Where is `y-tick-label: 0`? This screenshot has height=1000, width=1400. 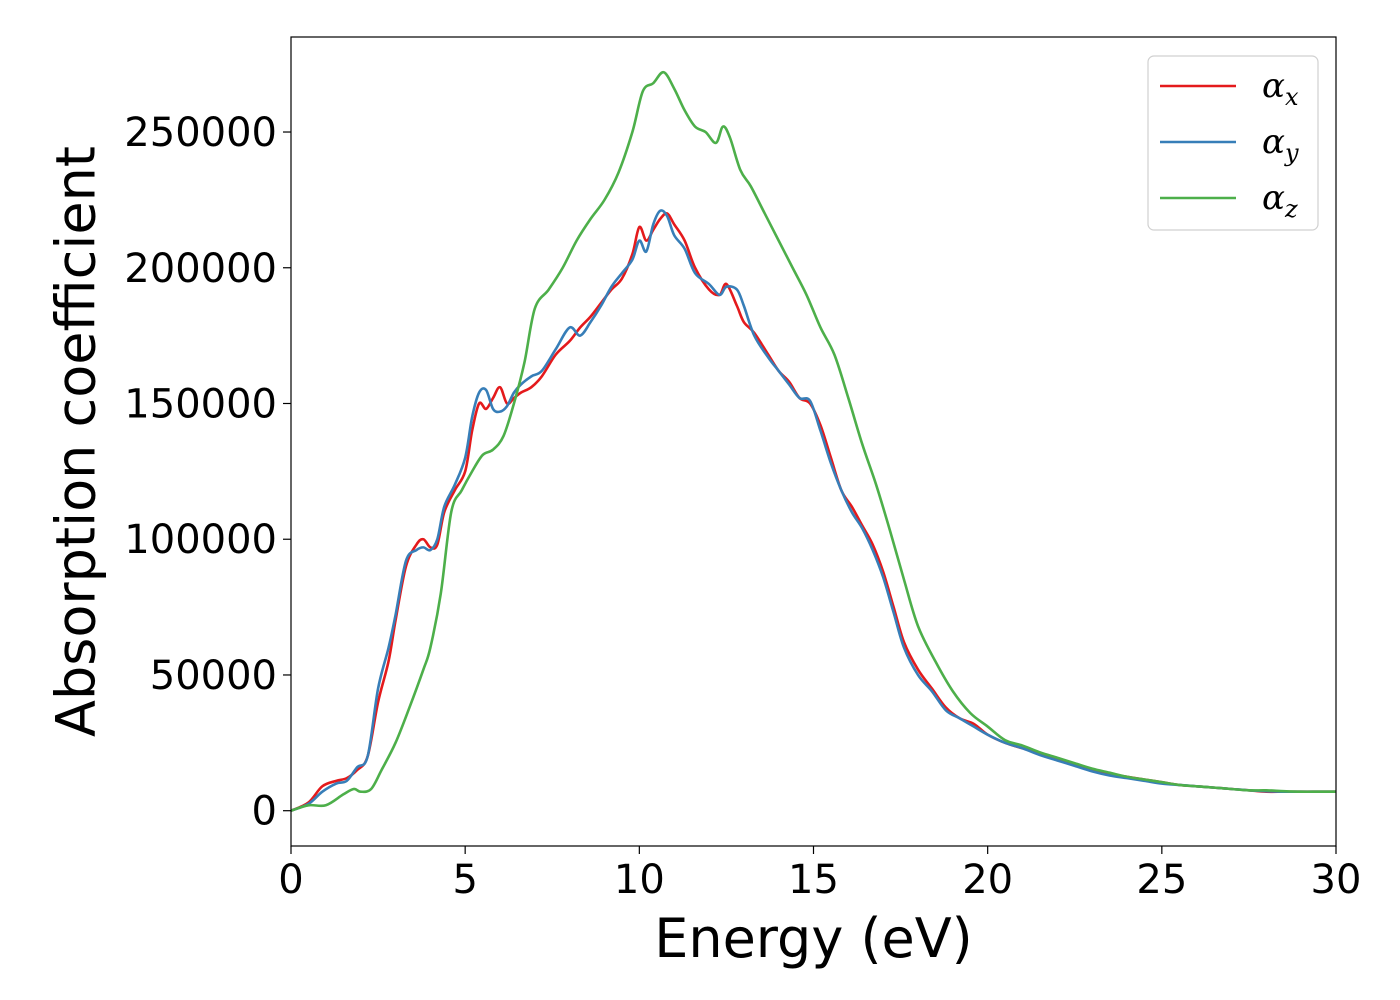
y-tick-label: 0 is located at coordinates (264, 812).